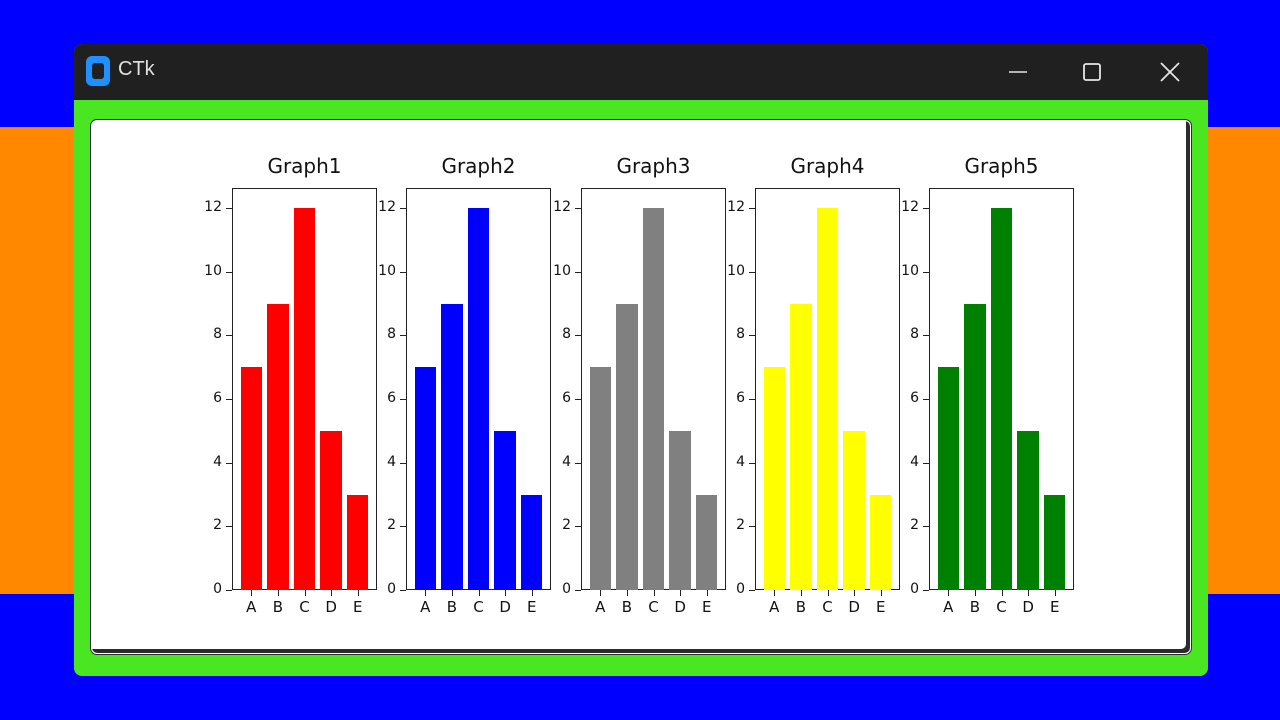  Describe the element at coordinates (827, 166) in the screenshot. I see `chart-title: Graph4` at that location.